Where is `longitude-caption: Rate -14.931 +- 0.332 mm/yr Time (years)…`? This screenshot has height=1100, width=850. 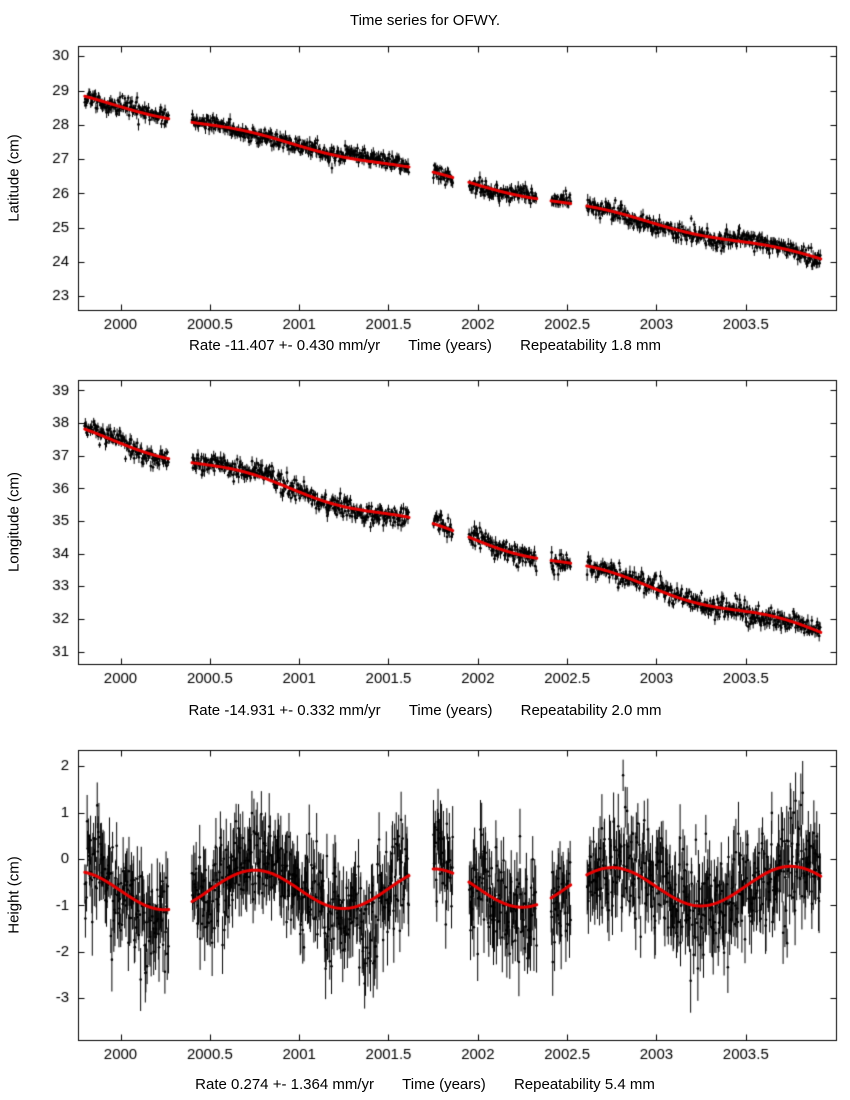 longitude-caption: Rate -14.931 +- 0.332 mm/yr Time (years)… is located at coordinates (425, 710).